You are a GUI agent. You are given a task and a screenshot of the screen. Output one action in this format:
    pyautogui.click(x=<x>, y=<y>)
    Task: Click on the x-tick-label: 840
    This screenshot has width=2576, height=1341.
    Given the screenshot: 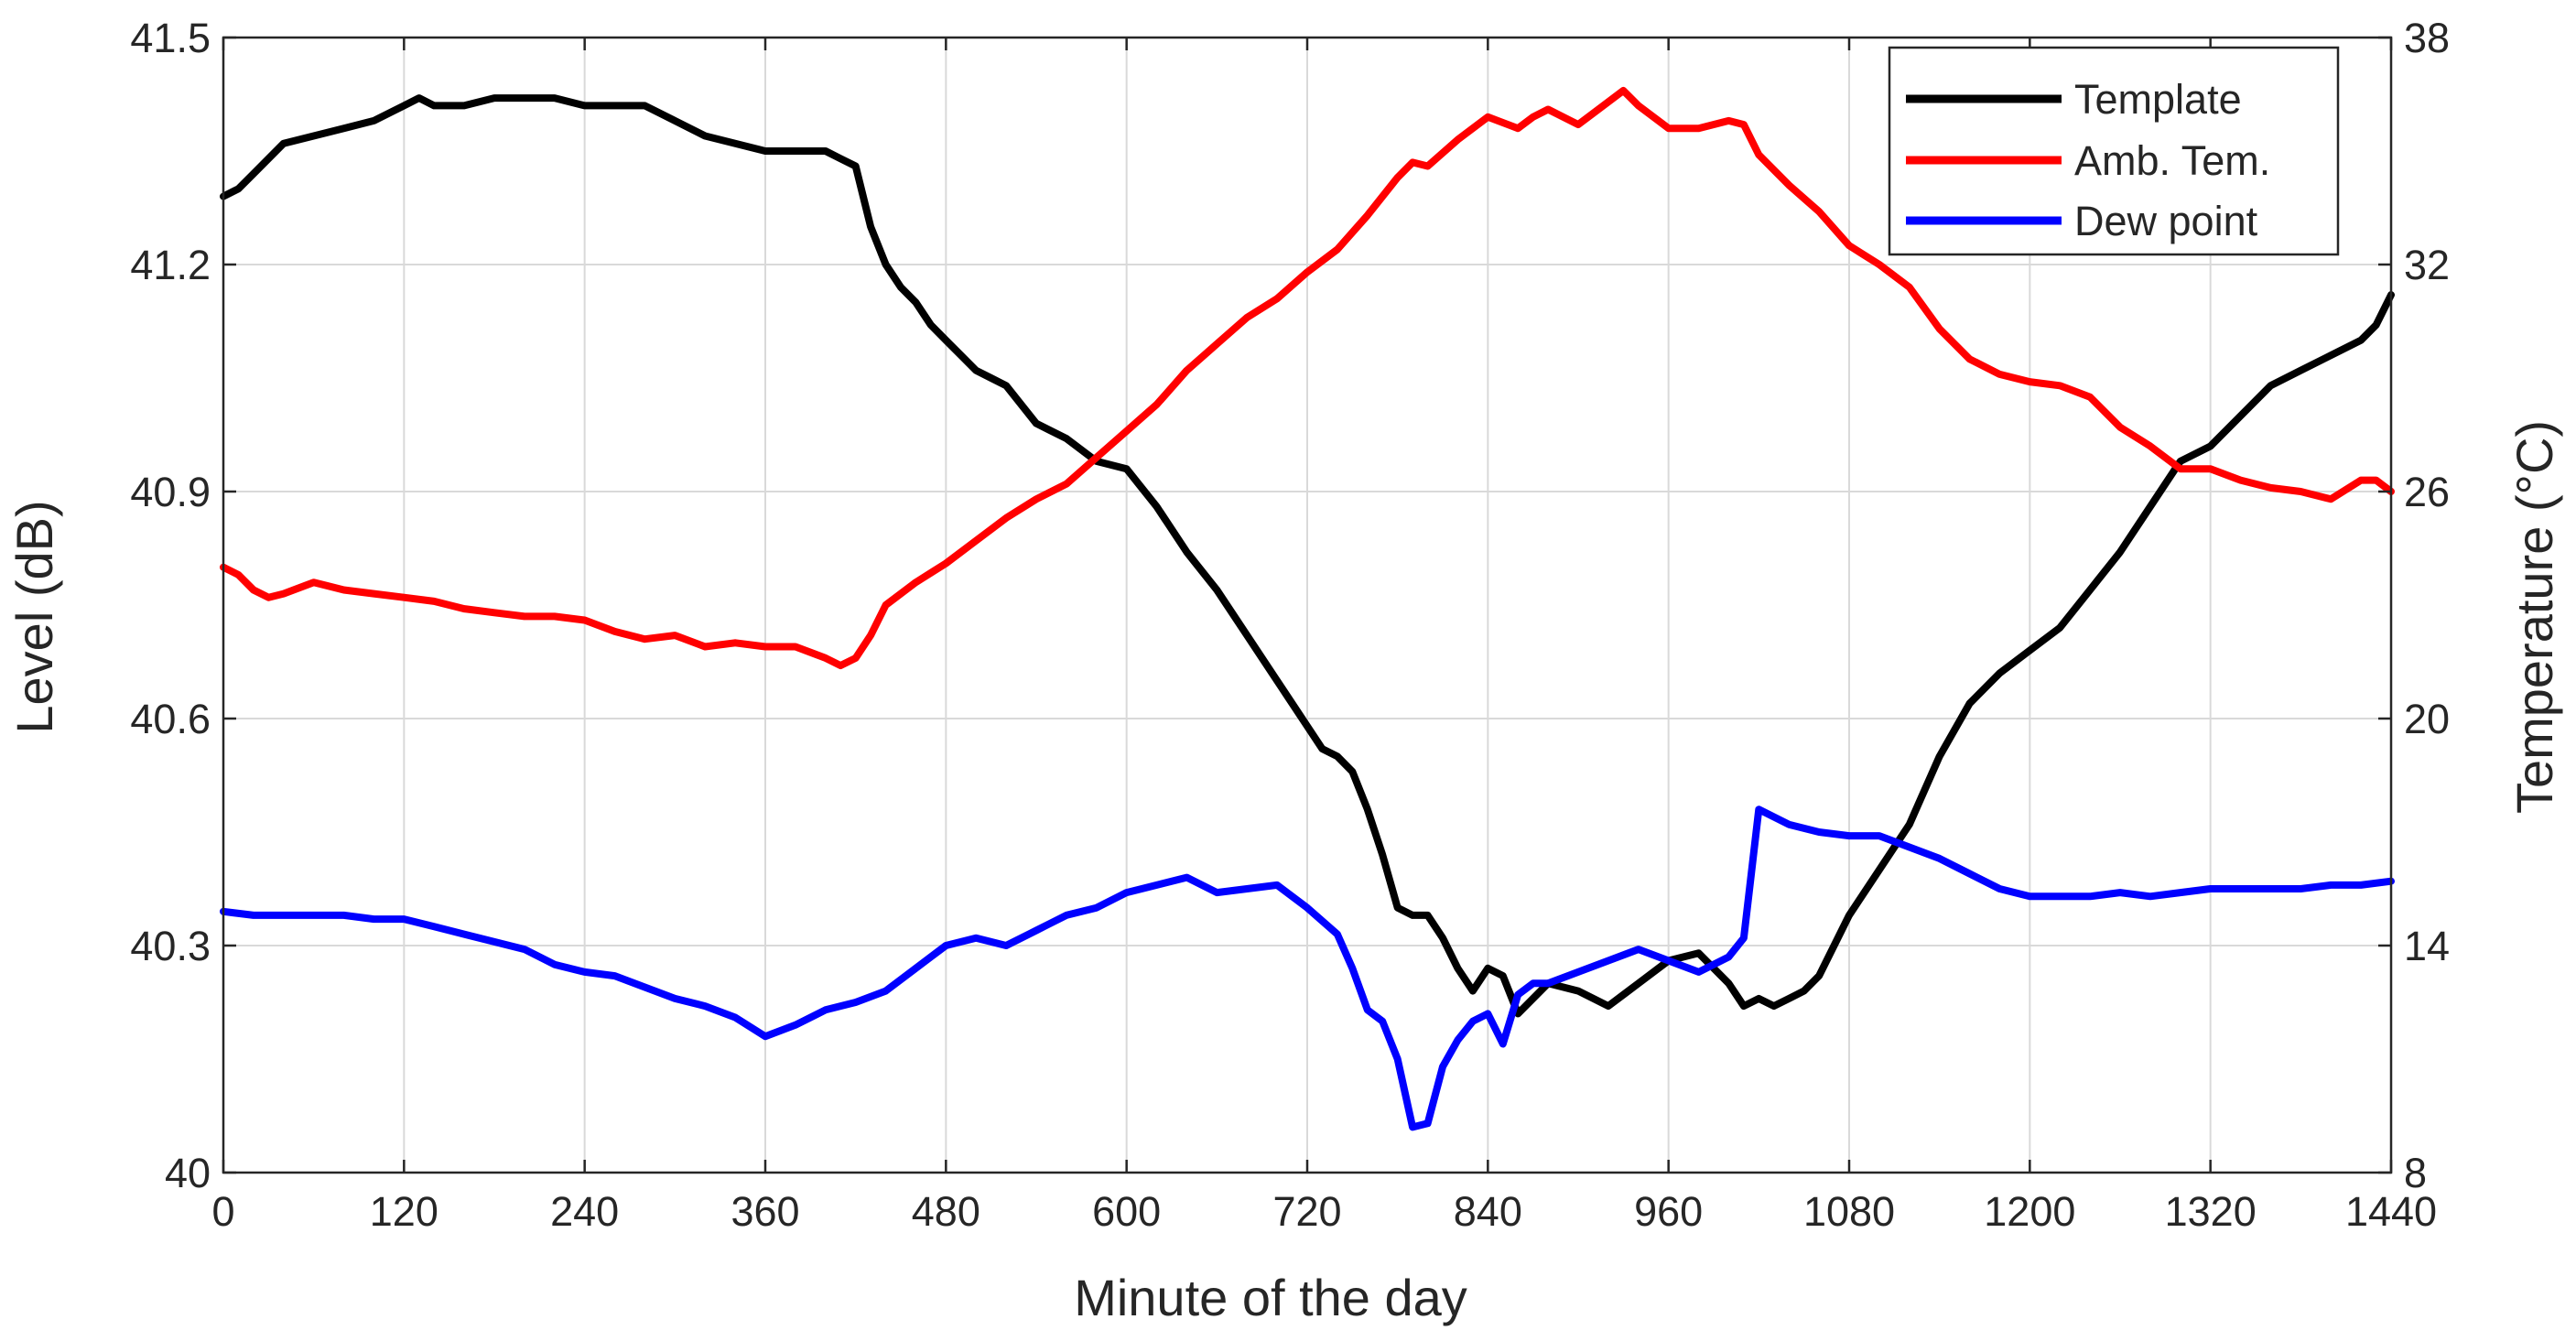 What is the action you would take?
    pyautogui.click(x=1488, y=1211)
    